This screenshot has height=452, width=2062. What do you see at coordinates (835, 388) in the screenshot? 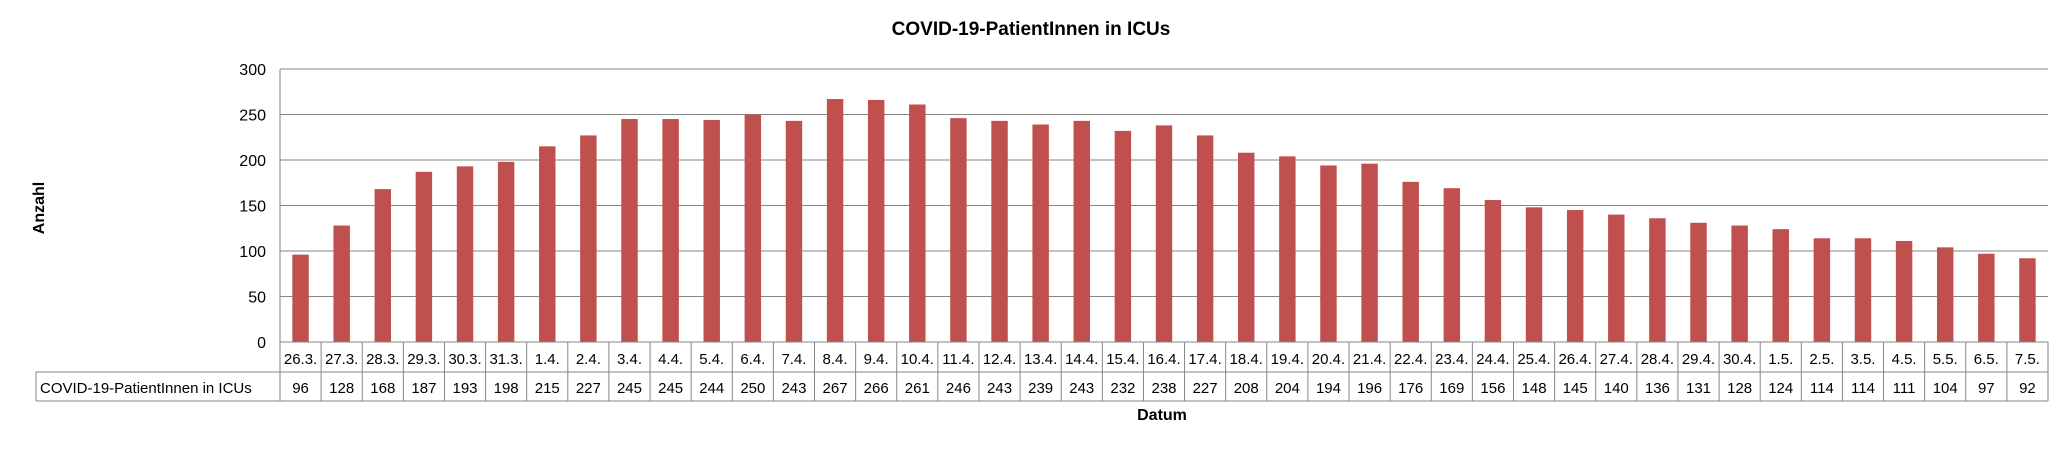
I see `data-label: 267` at bounding box center [835, 388].